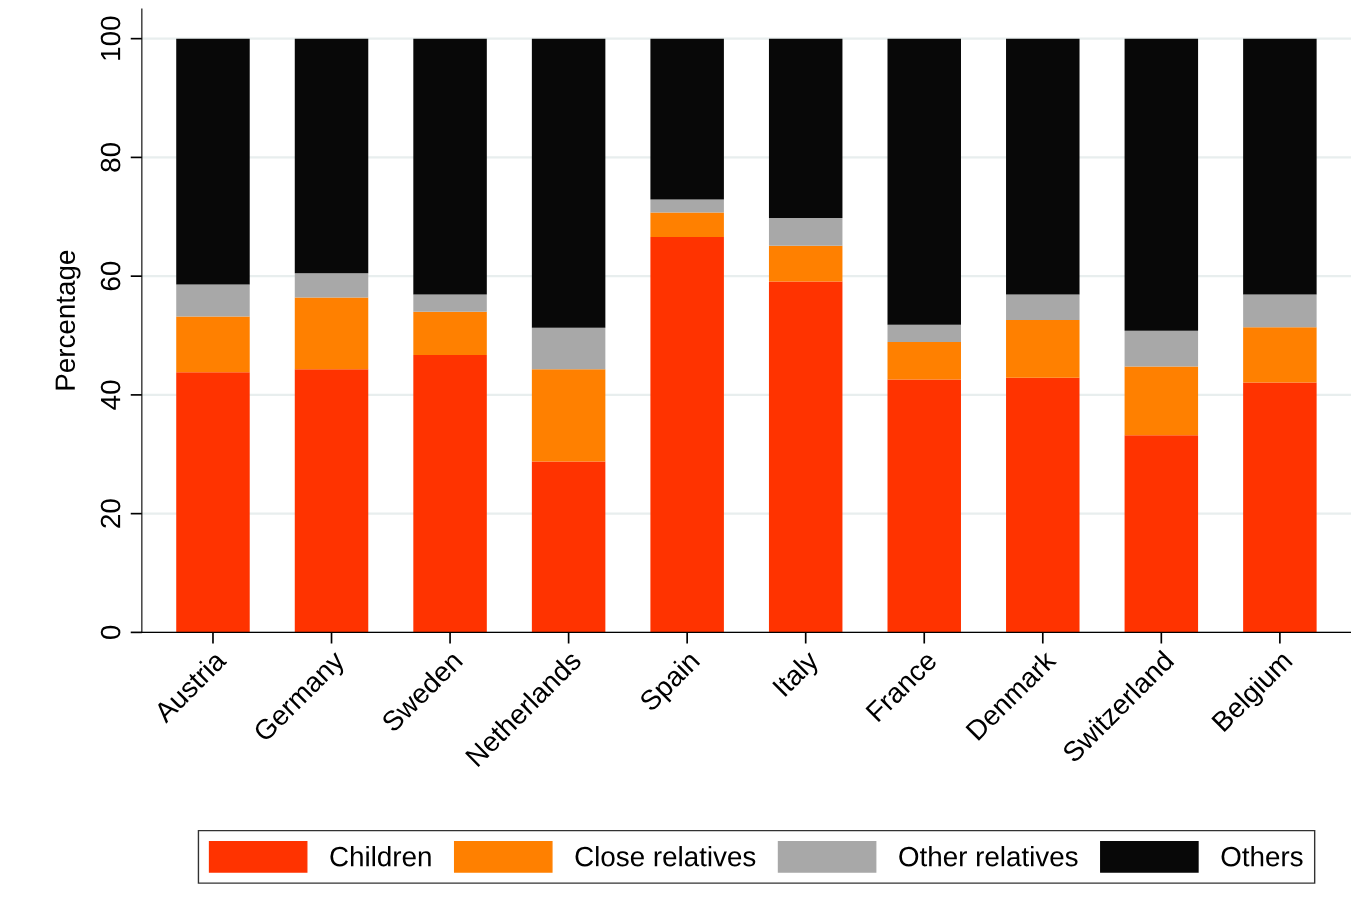  What do you see at coordinates (797, 674) in the screenshot?
I see `x-tick-label: Italy` at bounding box center [797, 674].